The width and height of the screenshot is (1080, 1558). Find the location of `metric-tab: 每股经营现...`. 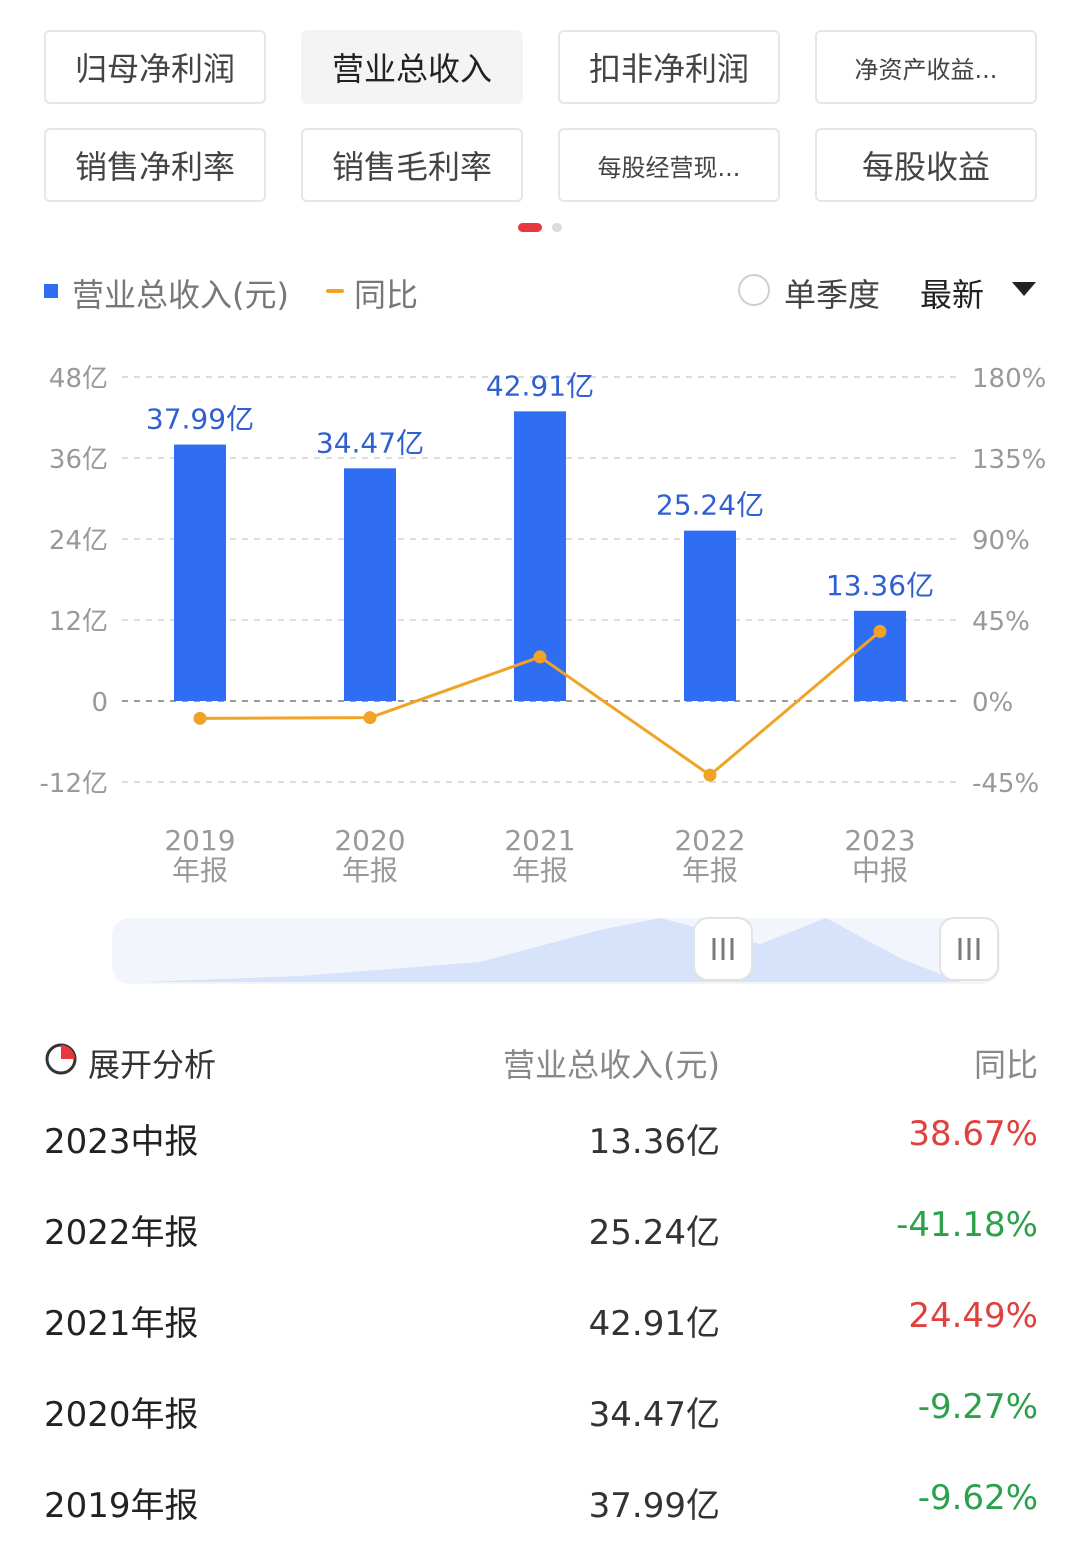

metric-tab: 每股经营现... is located at coordinates (669, 165).